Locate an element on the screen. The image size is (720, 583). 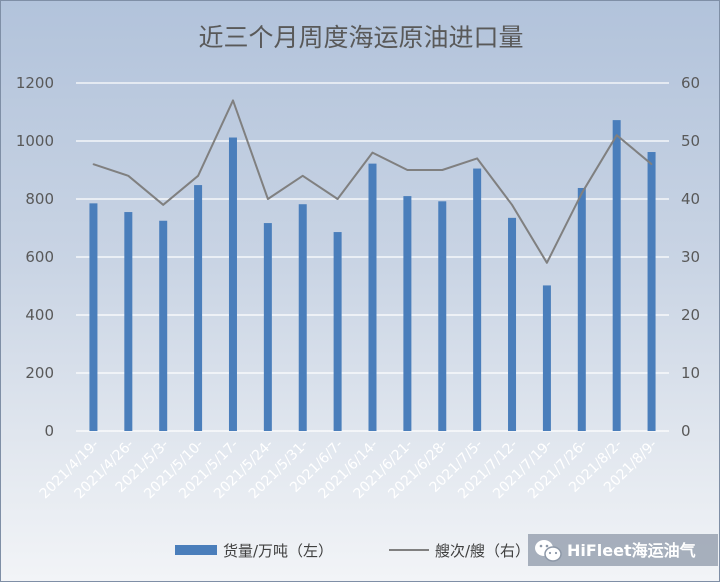
right-tick-label: 40 is located at coordinates (690, 199).